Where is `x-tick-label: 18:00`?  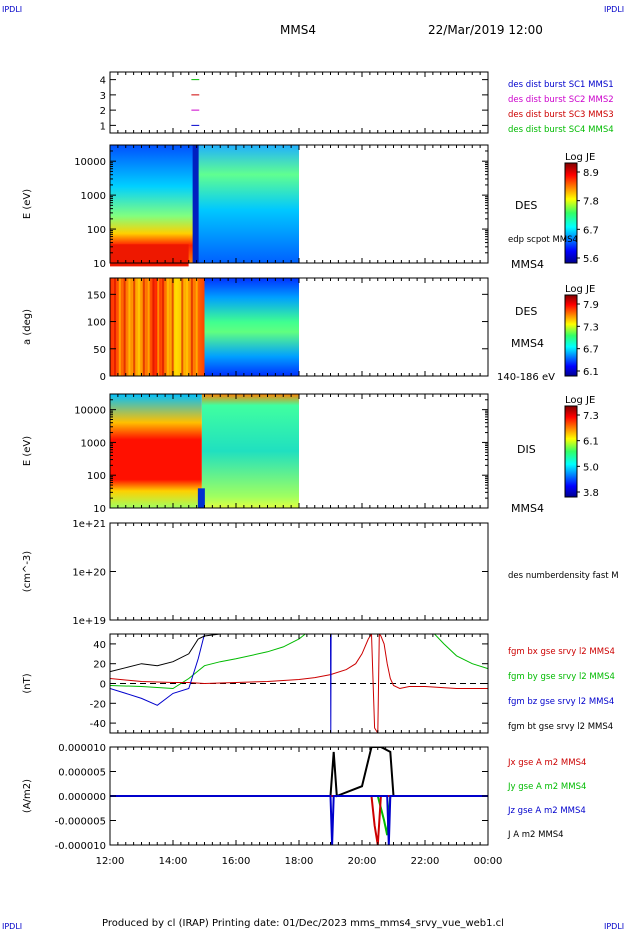
x-tick-label: 18:00 is located at coordinates (299, 861).